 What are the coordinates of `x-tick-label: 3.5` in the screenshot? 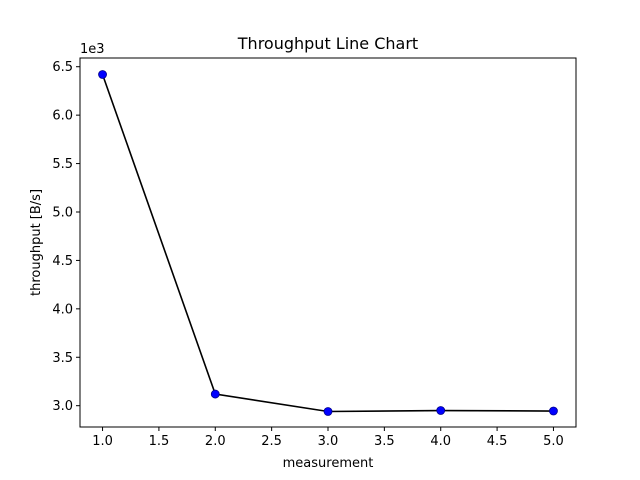 It's located at (384, 441).